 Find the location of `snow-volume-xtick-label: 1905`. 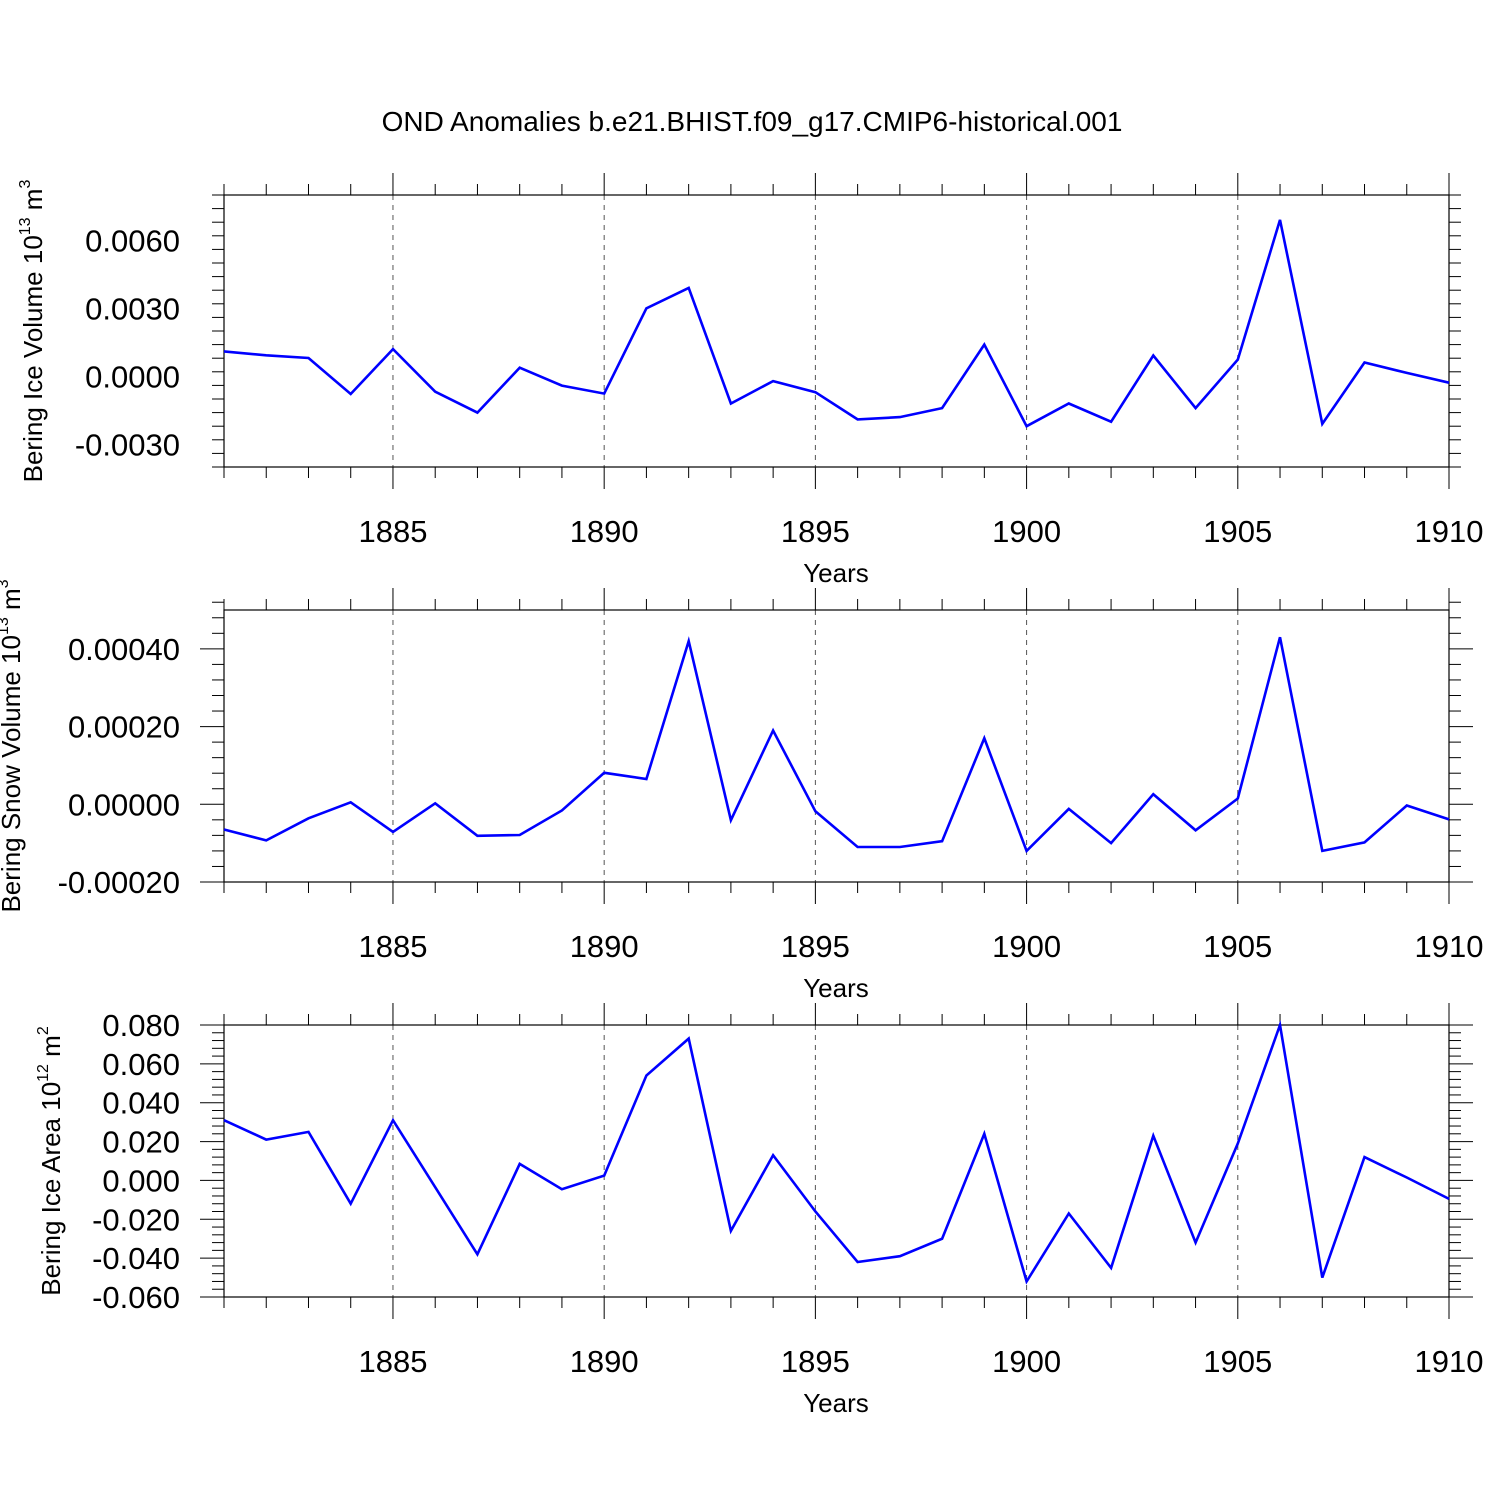

snow-volume-xtick-label: 1905 is located at coordinates (1237, 946).